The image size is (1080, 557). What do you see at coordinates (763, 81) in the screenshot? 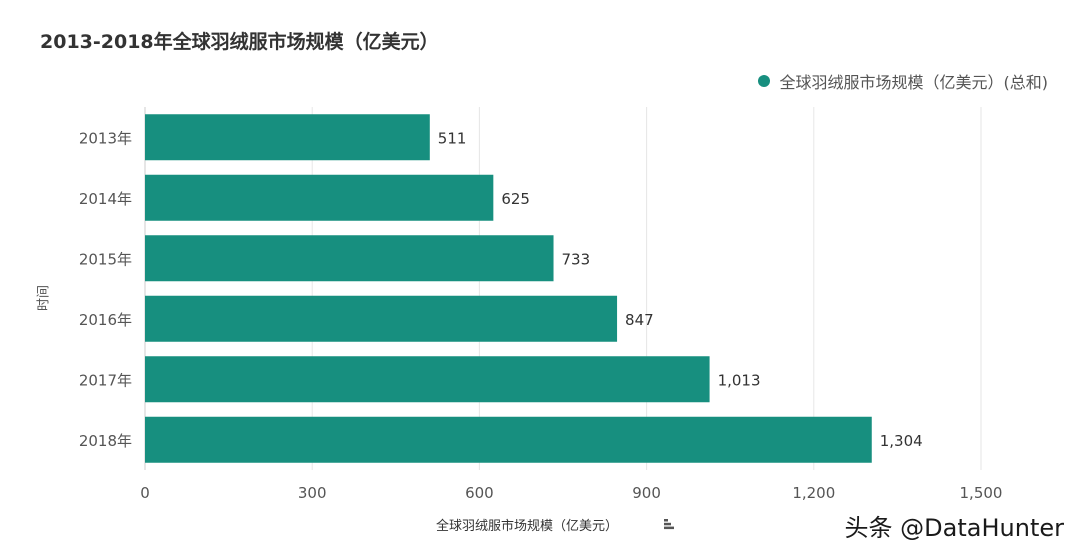
I see `legend-marker` at bounding box center [763, 81].